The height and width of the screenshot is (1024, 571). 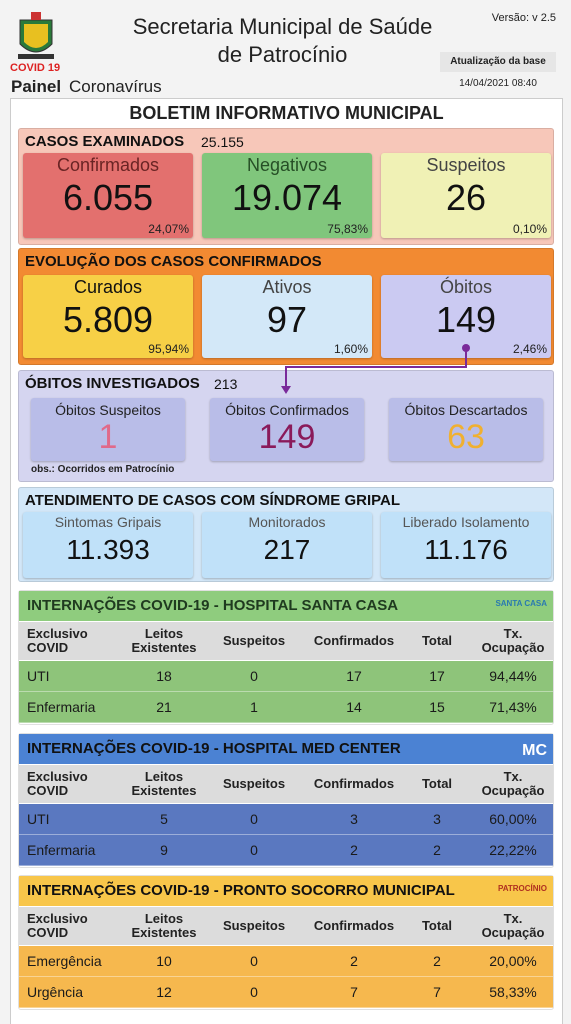 I want to click on table-cell: 9, so click(x=164, y=850).